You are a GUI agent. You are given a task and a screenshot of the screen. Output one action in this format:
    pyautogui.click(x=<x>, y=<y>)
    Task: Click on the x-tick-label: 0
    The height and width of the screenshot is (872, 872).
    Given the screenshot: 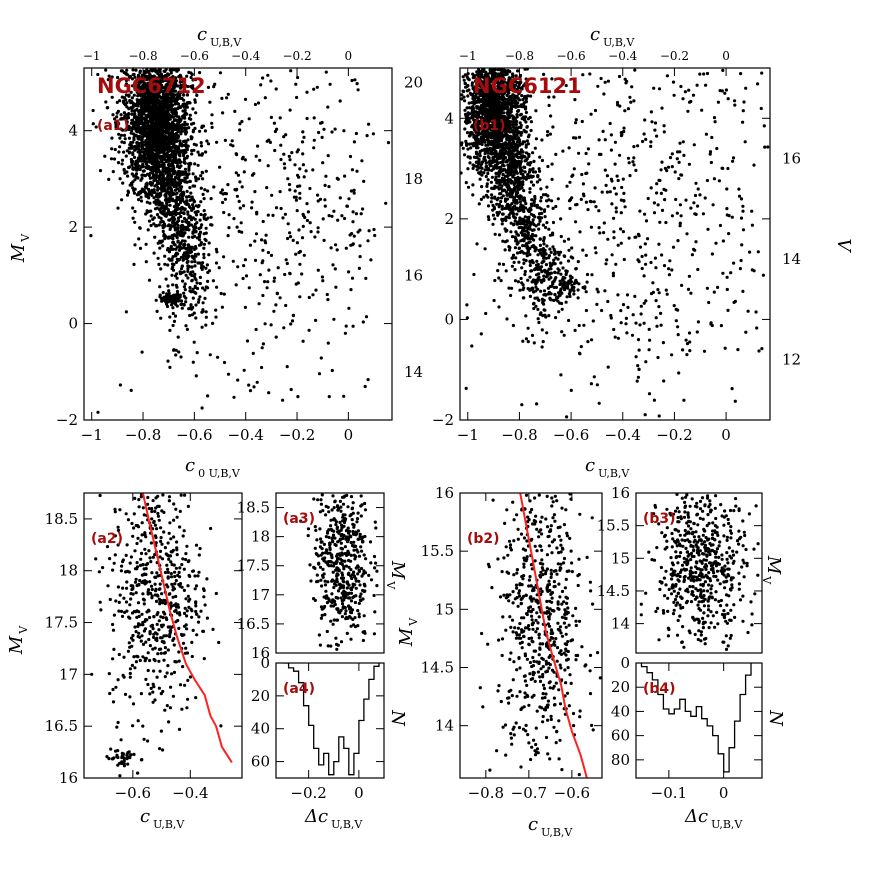 What is the action you would take?
    pyautogui.click(x=349, y=435)
    